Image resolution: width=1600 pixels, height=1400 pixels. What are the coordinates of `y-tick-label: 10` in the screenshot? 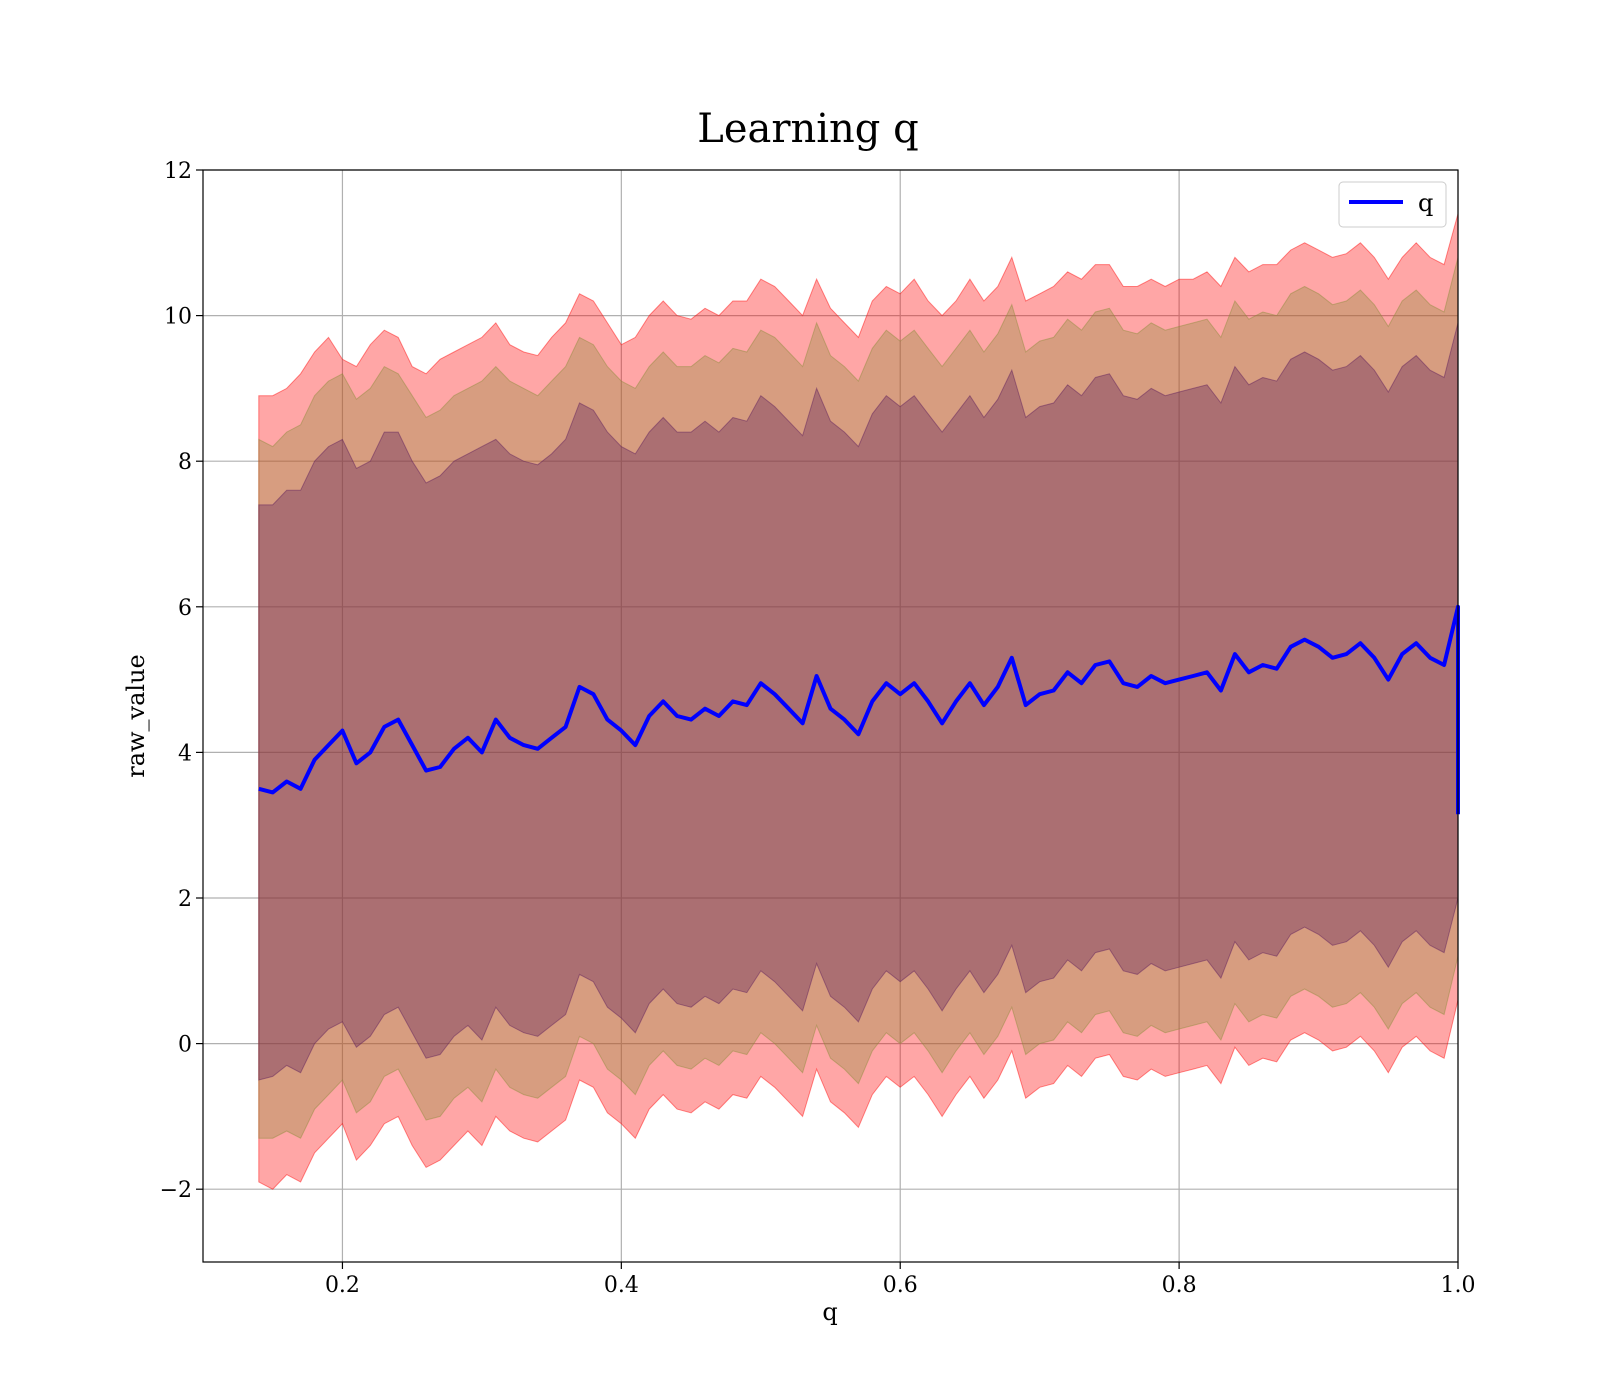 It's located at (178, 317).